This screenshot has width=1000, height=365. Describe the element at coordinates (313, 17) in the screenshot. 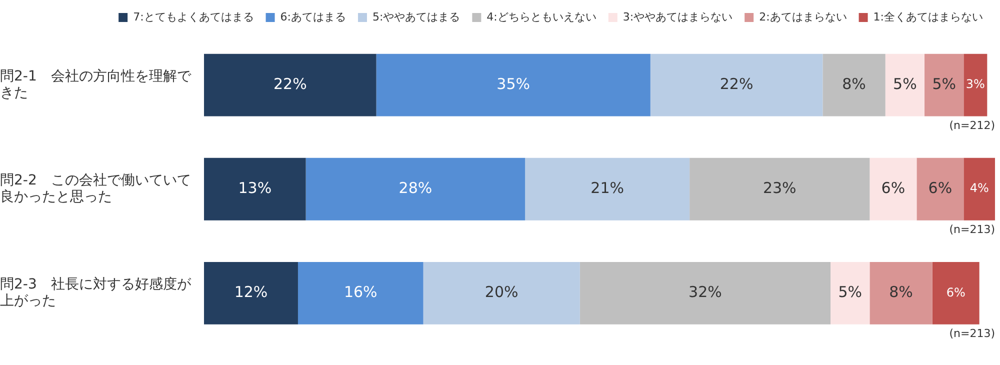

I see `legend-label: 6:あてはまる` at that location.